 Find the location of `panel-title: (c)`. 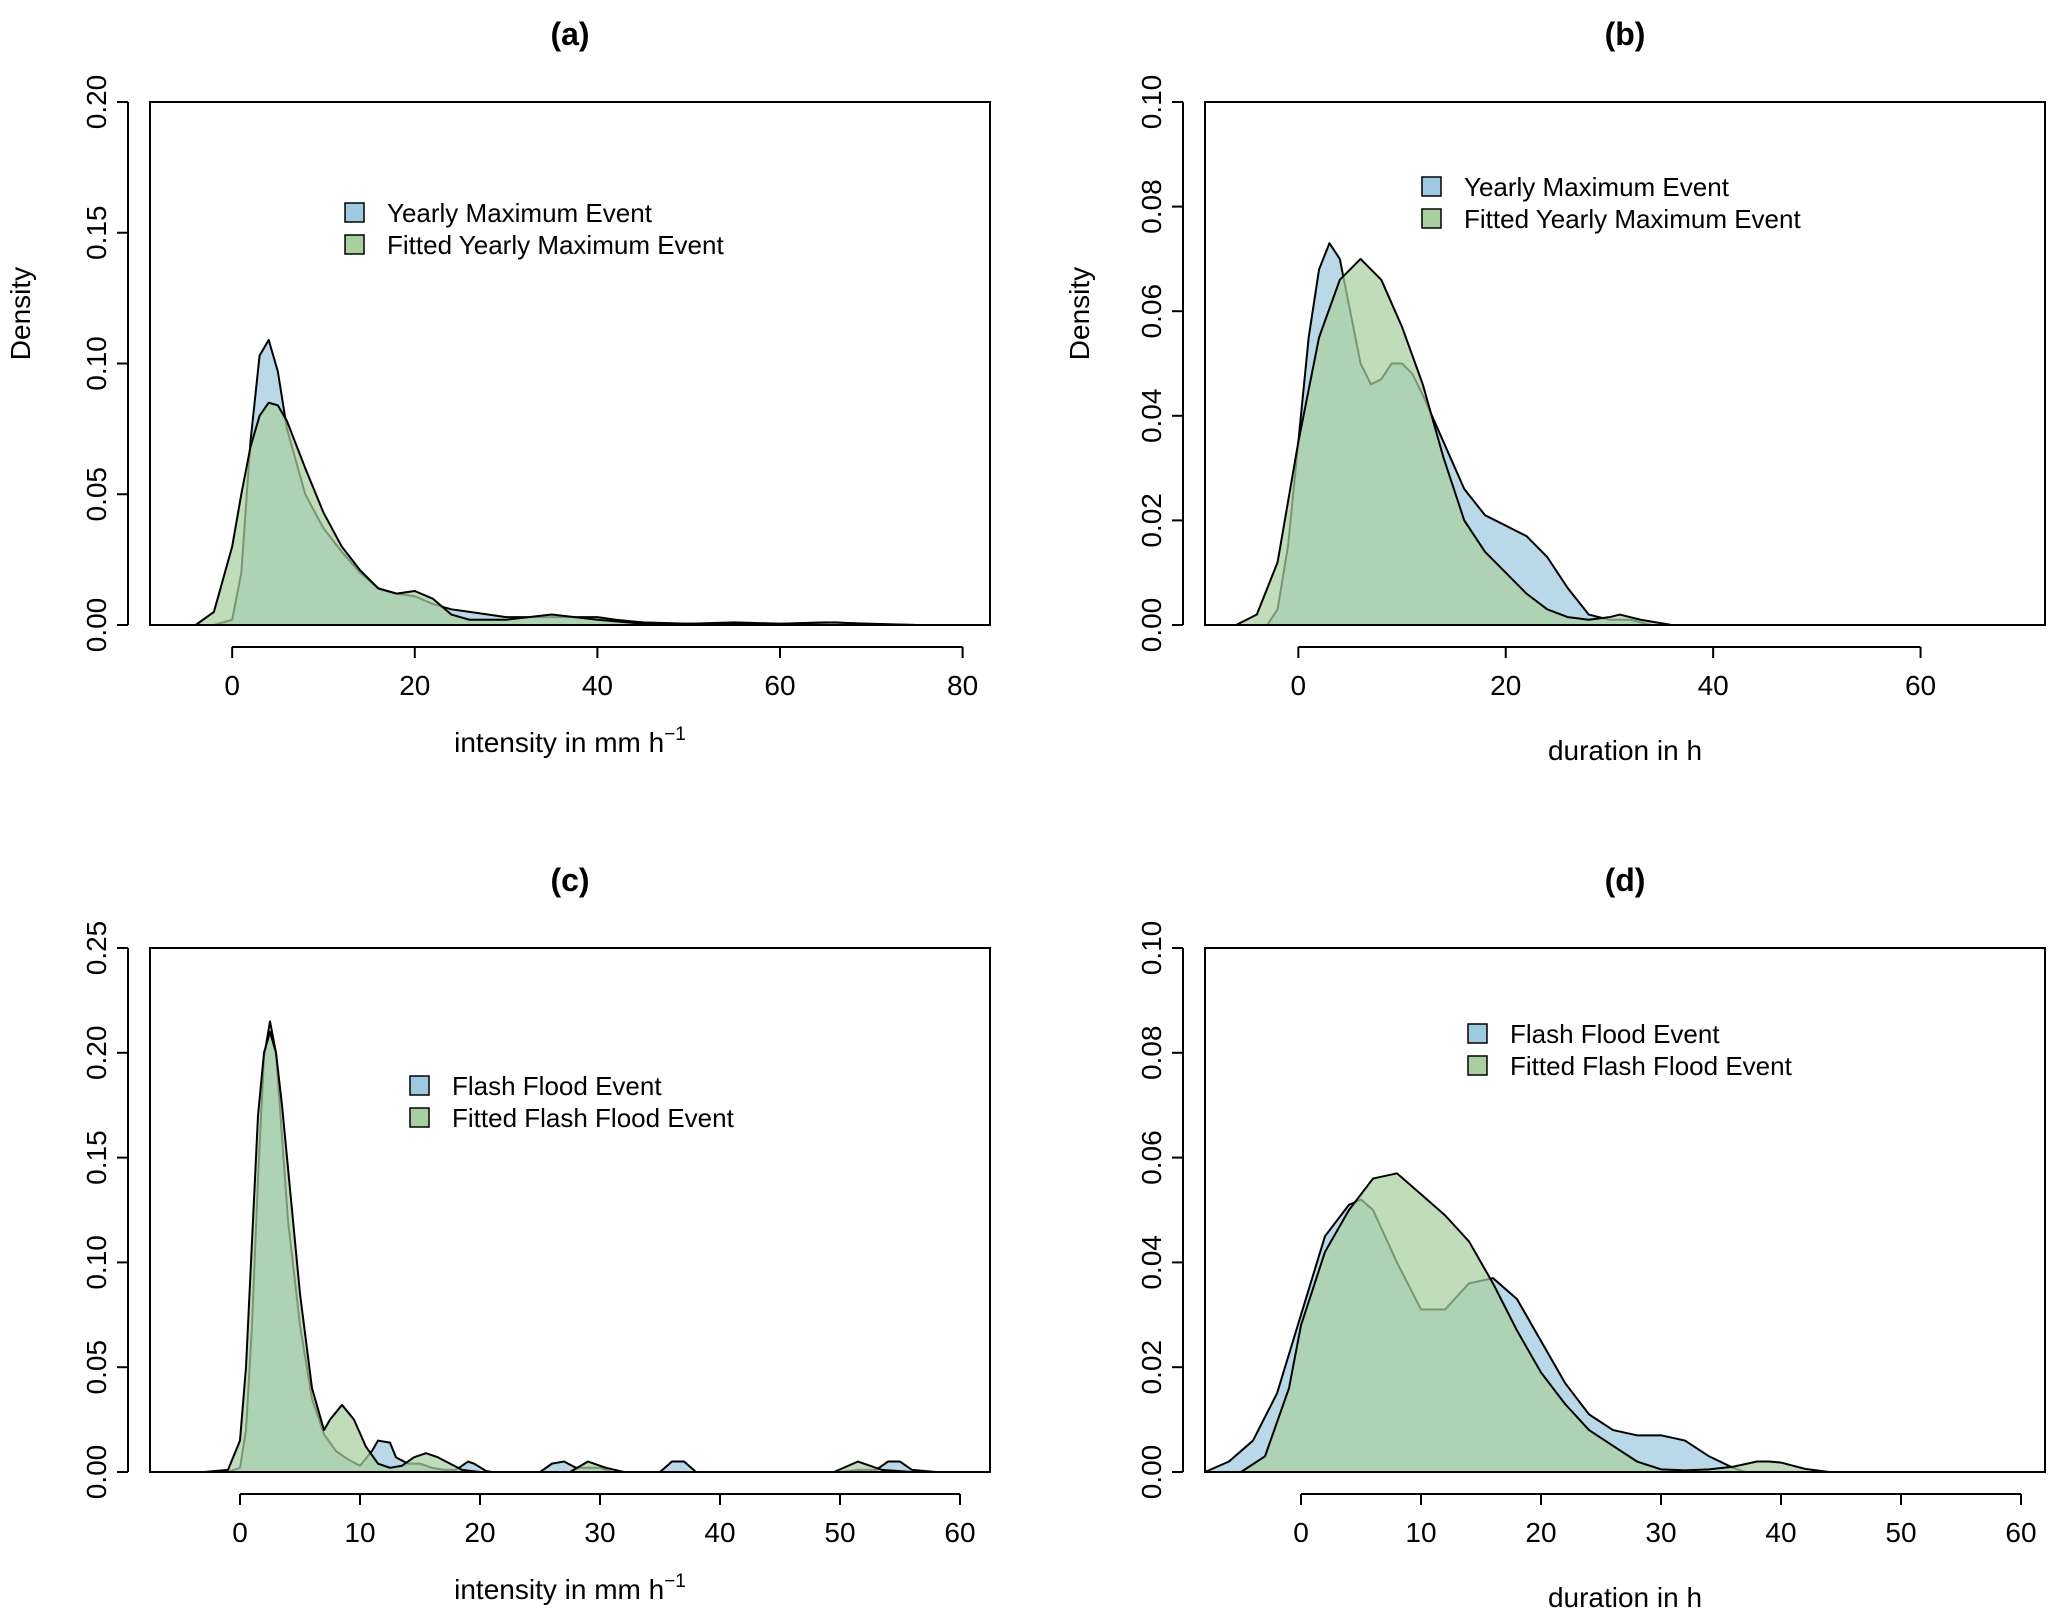

panel-title: (c) is located at coordinates (569, 880).